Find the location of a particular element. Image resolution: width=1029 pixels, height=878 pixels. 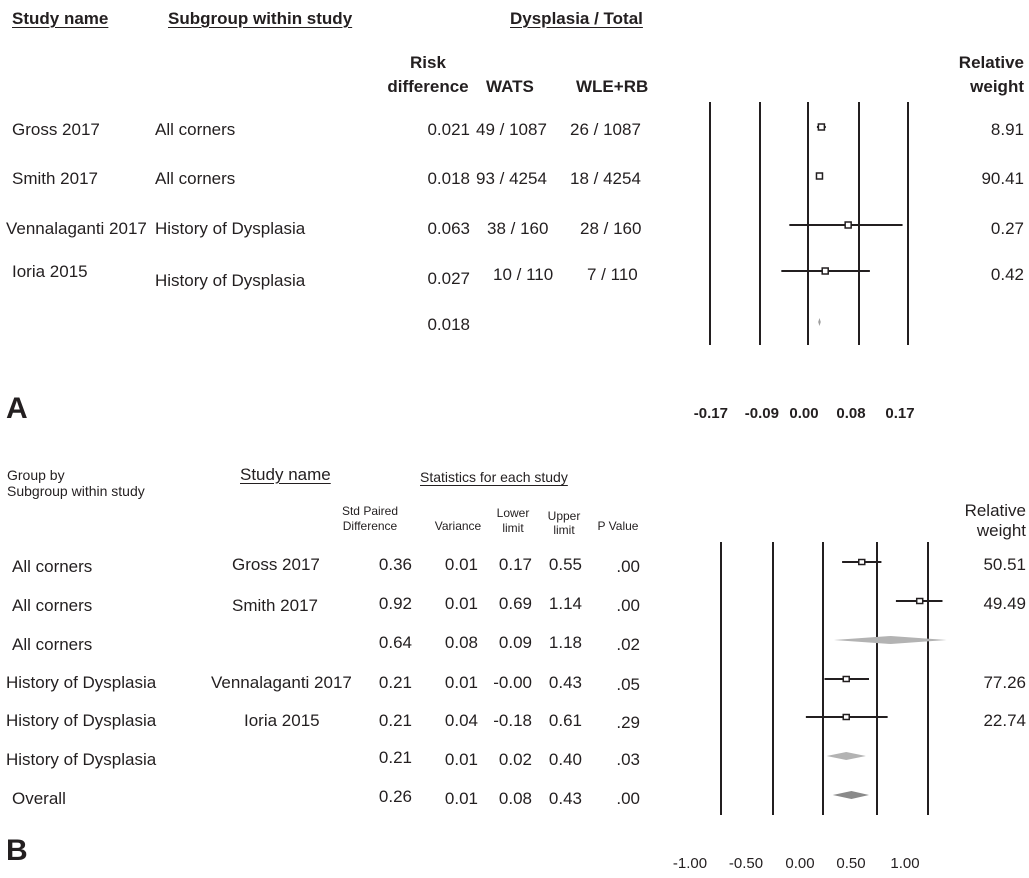

axis-tick-label: -0.17 is located at coordinates (710, 413).